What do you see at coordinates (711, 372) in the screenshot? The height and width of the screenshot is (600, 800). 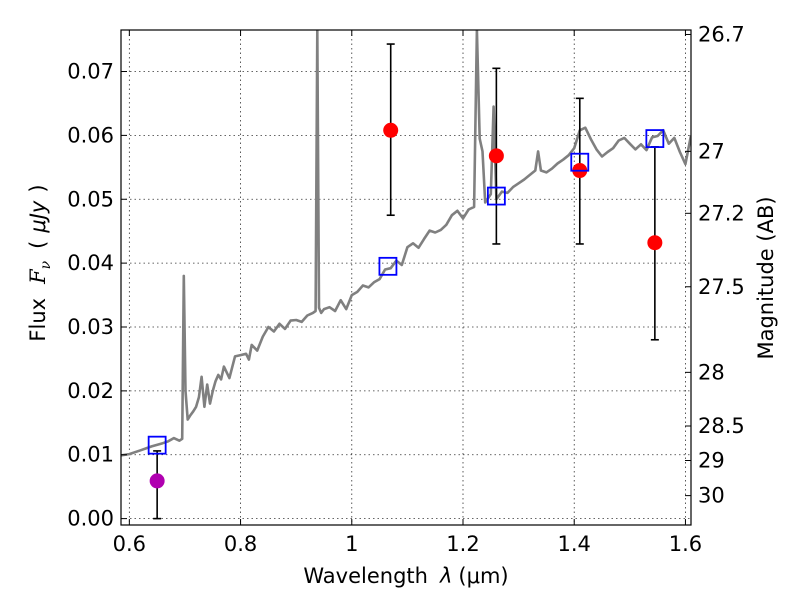 I see `y2-tick-label: 28` at bounding box center [711, 372].